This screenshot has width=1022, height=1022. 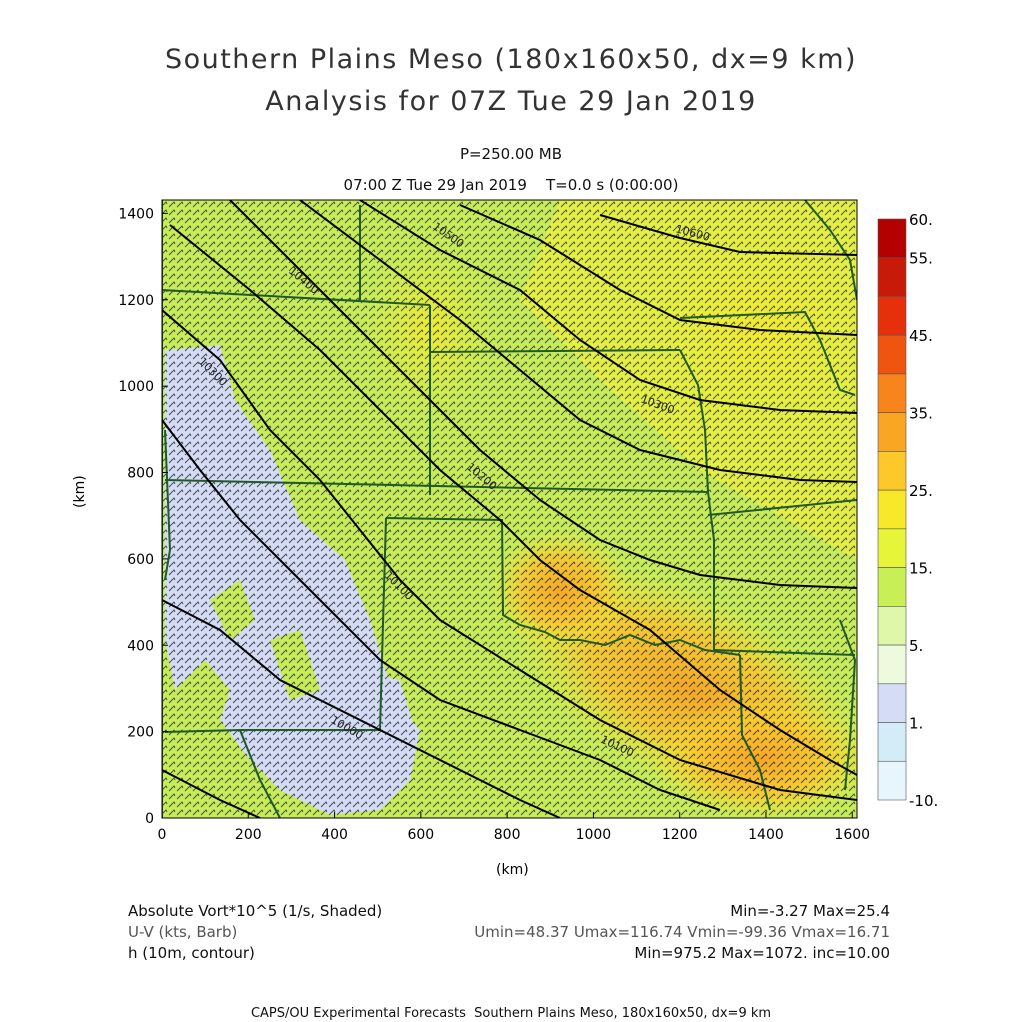 What do you see at coordinates (852, 835) in the screenshot?
I see `x-tick-label: 1600` at bounding box center [852, 835].